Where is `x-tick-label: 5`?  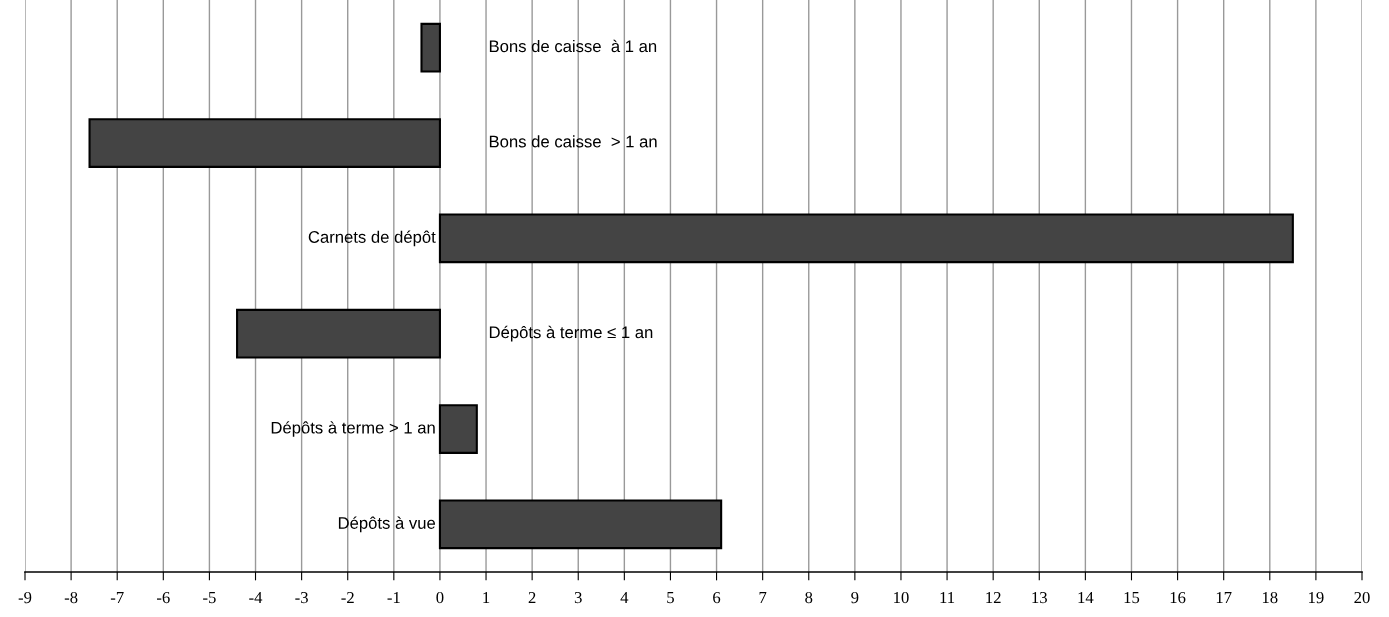 x-tick-label: 5 is located at coordinates (670, 598).